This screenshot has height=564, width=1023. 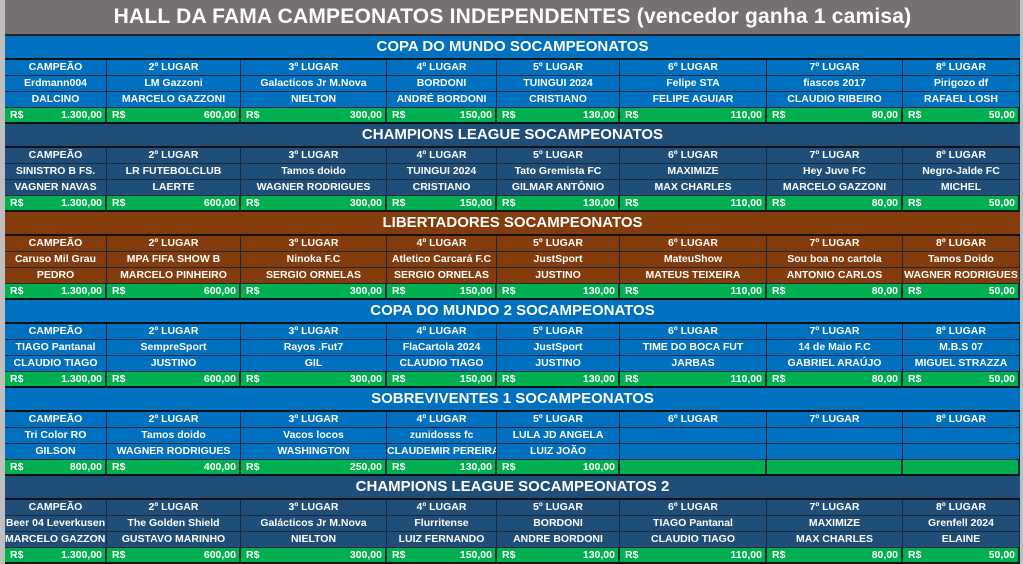 What do you see at coordinates (512, 400) in the screenshot?
I see `section-title: SOBREVIVENTES 1 SOCAMPEONATOS` at bounding box center [512, 400].